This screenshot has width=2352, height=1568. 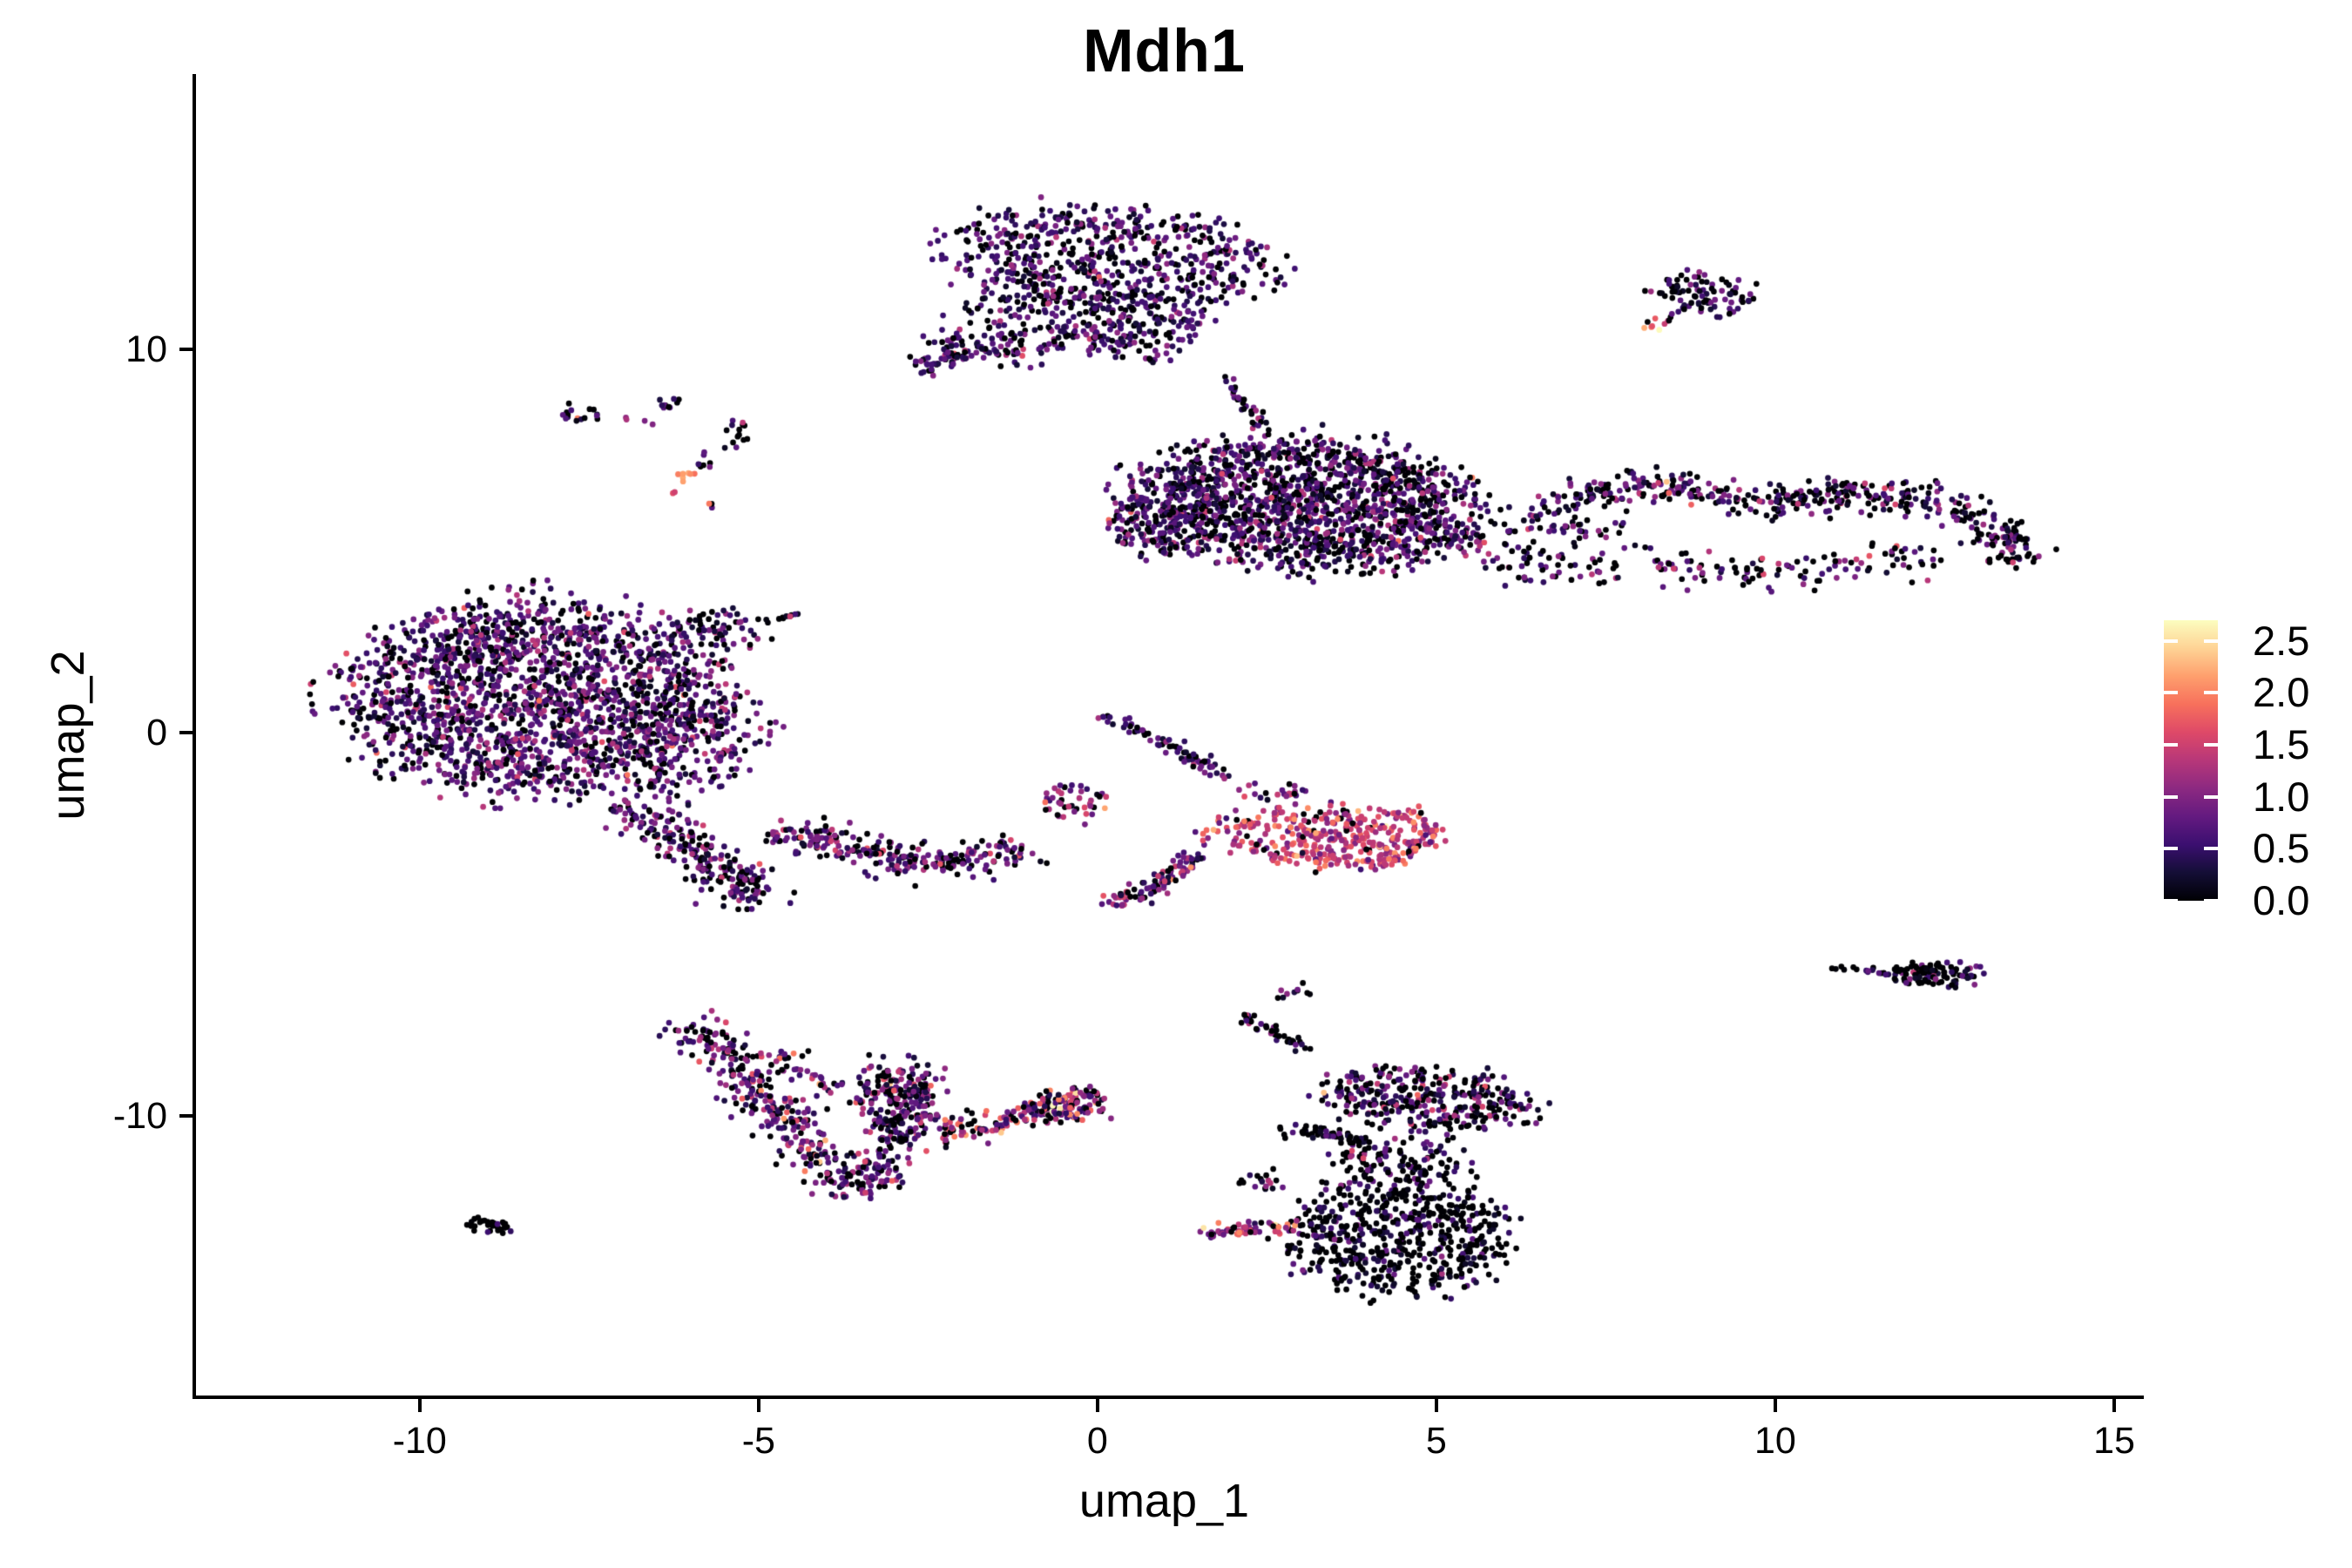 What do you see at coordinates (2114, 1441) in the screenshot?
I see `x-tick-label: 15` at bounding box center [2114, 1441].